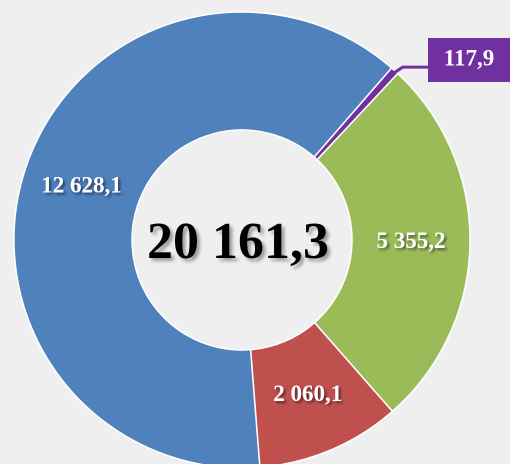 This screenshot has height=464, width=510. Describe the element at coordinates (408, 71) in the screenshot. I see `leader-line` at that location.